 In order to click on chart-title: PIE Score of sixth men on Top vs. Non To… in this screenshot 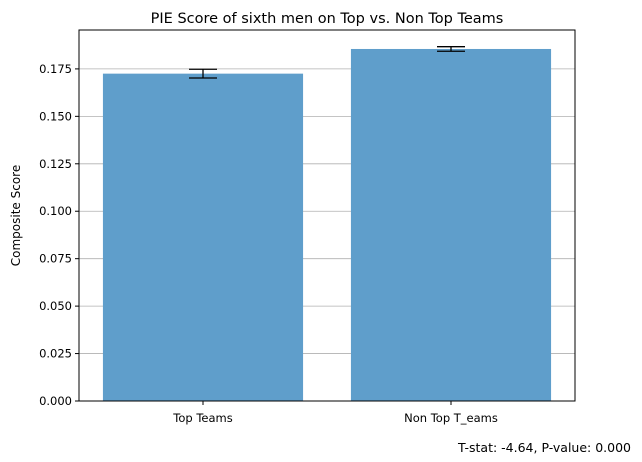, I will do `click(327, 19)`.